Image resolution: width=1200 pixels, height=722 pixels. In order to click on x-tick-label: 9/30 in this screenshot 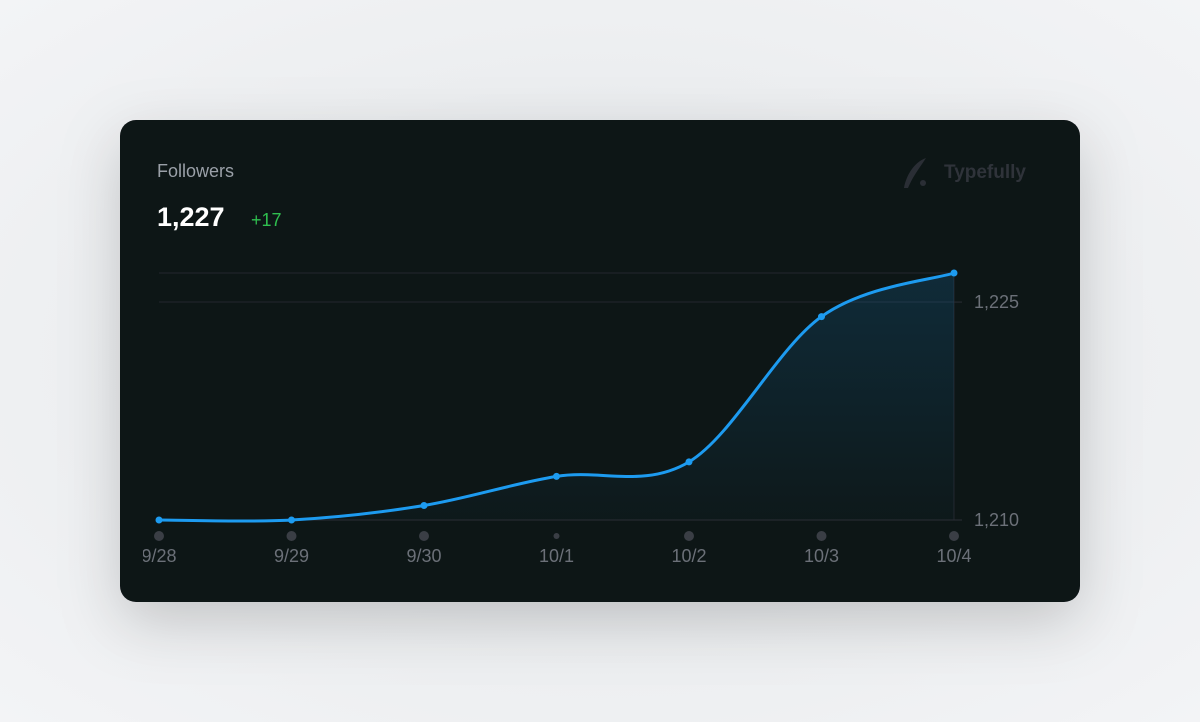, I will do `click(423, 556)`.